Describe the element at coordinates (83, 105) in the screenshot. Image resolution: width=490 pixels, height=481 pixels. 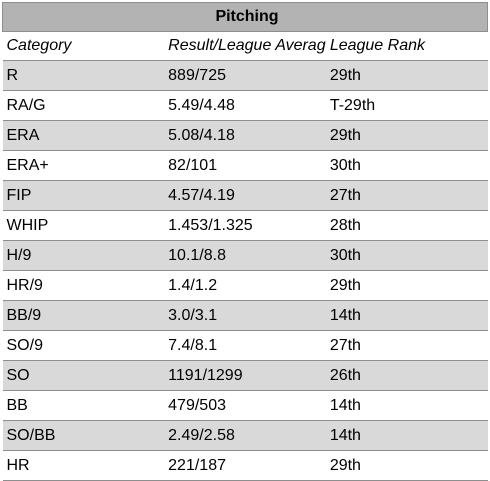
I see `cell-category: RA/G` at that location.